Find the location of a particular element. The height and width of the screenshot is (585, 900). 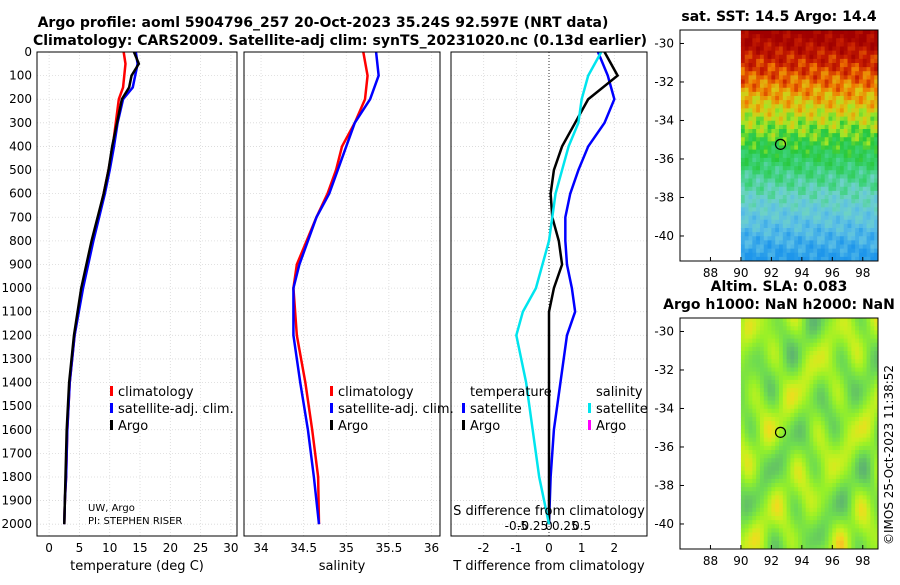

series-line-argo is located at coordinates (102, 288).